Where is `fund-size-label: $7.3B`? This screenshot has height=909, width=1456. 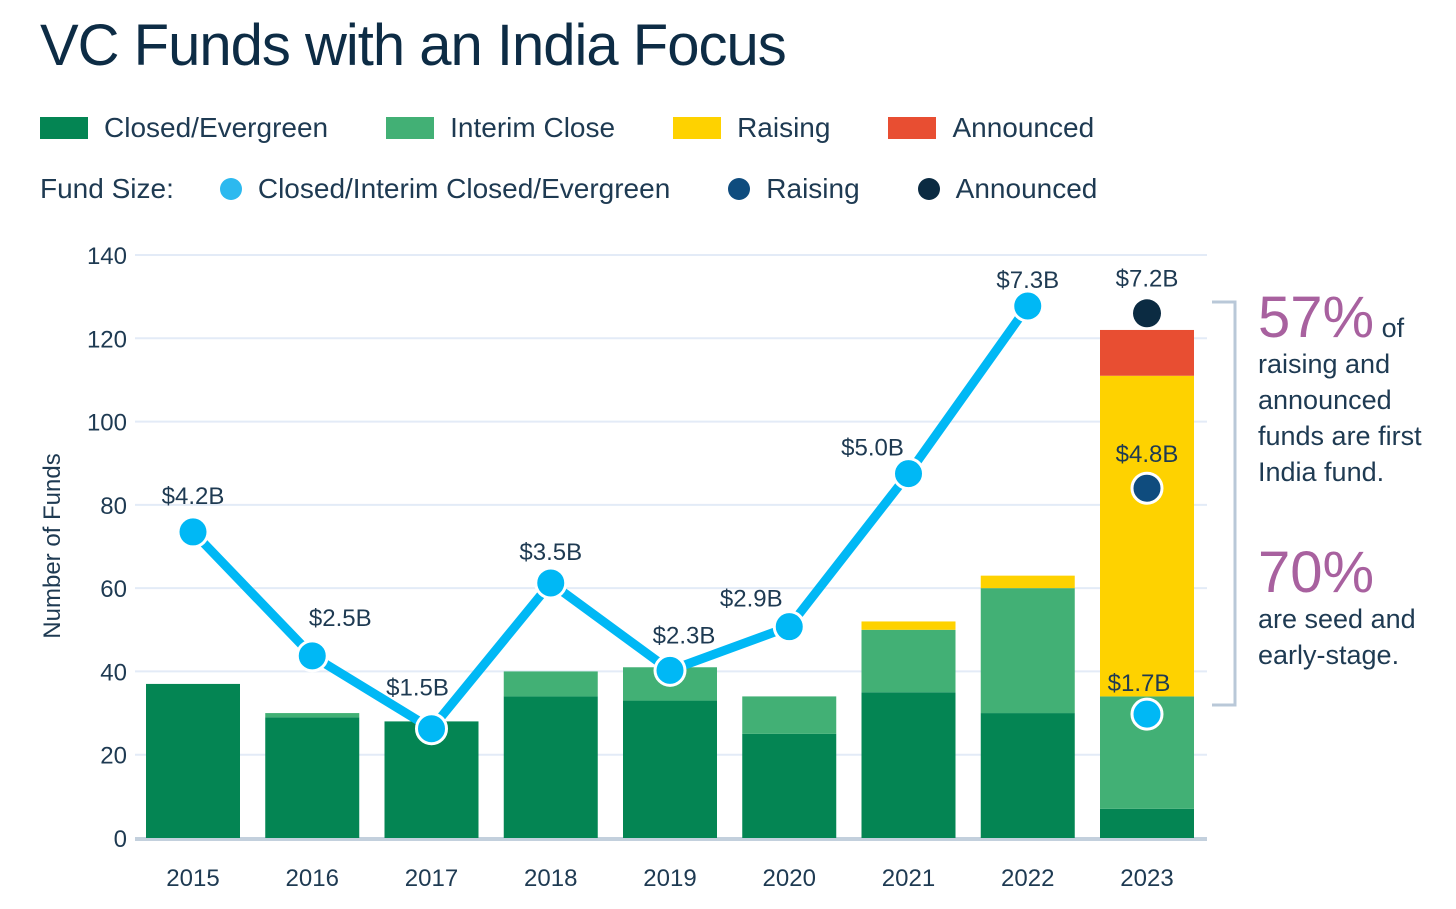 fund-size-label: $7.3B is located at coordinates (1027, 280).